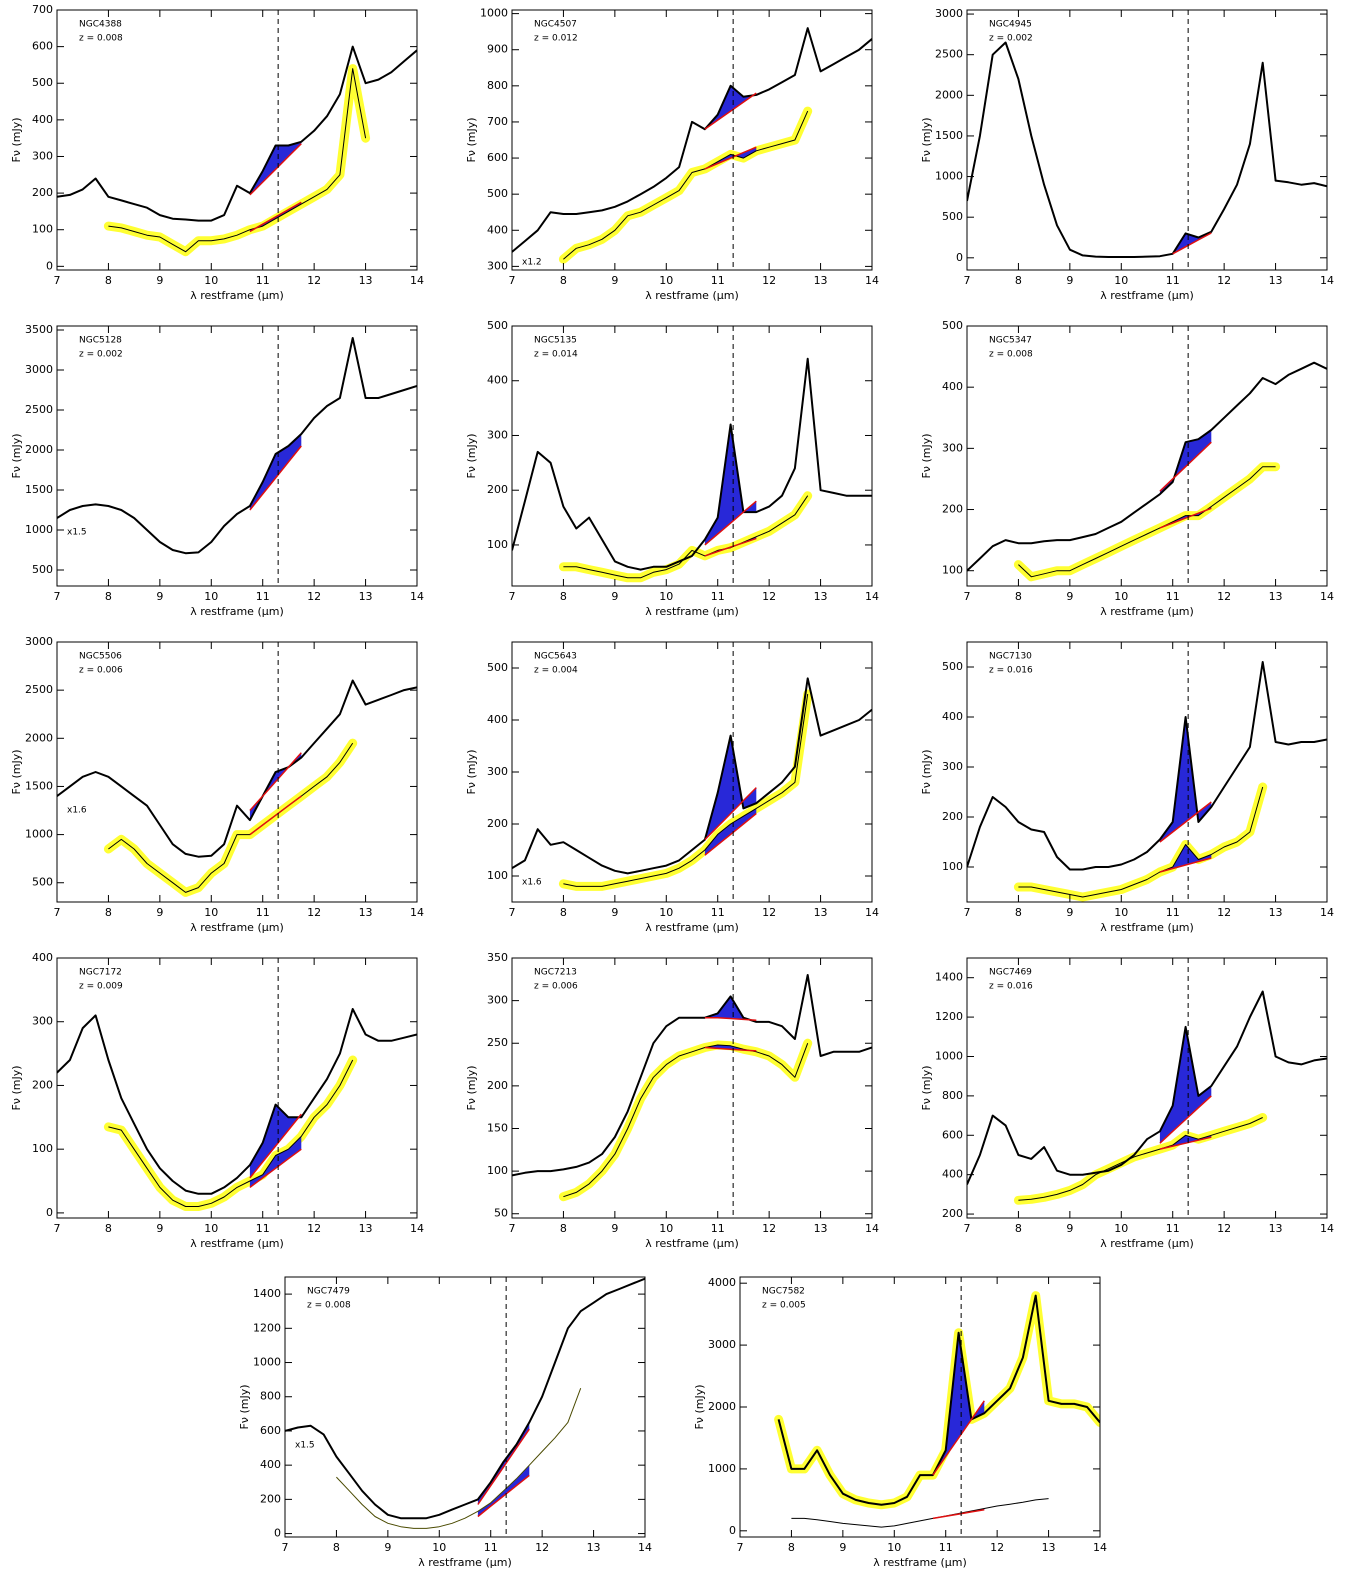  What do you see at coordinates (100, 657) in the screenshot?
I see `panel-title: NGC5506` at bounding box center [100, 657].